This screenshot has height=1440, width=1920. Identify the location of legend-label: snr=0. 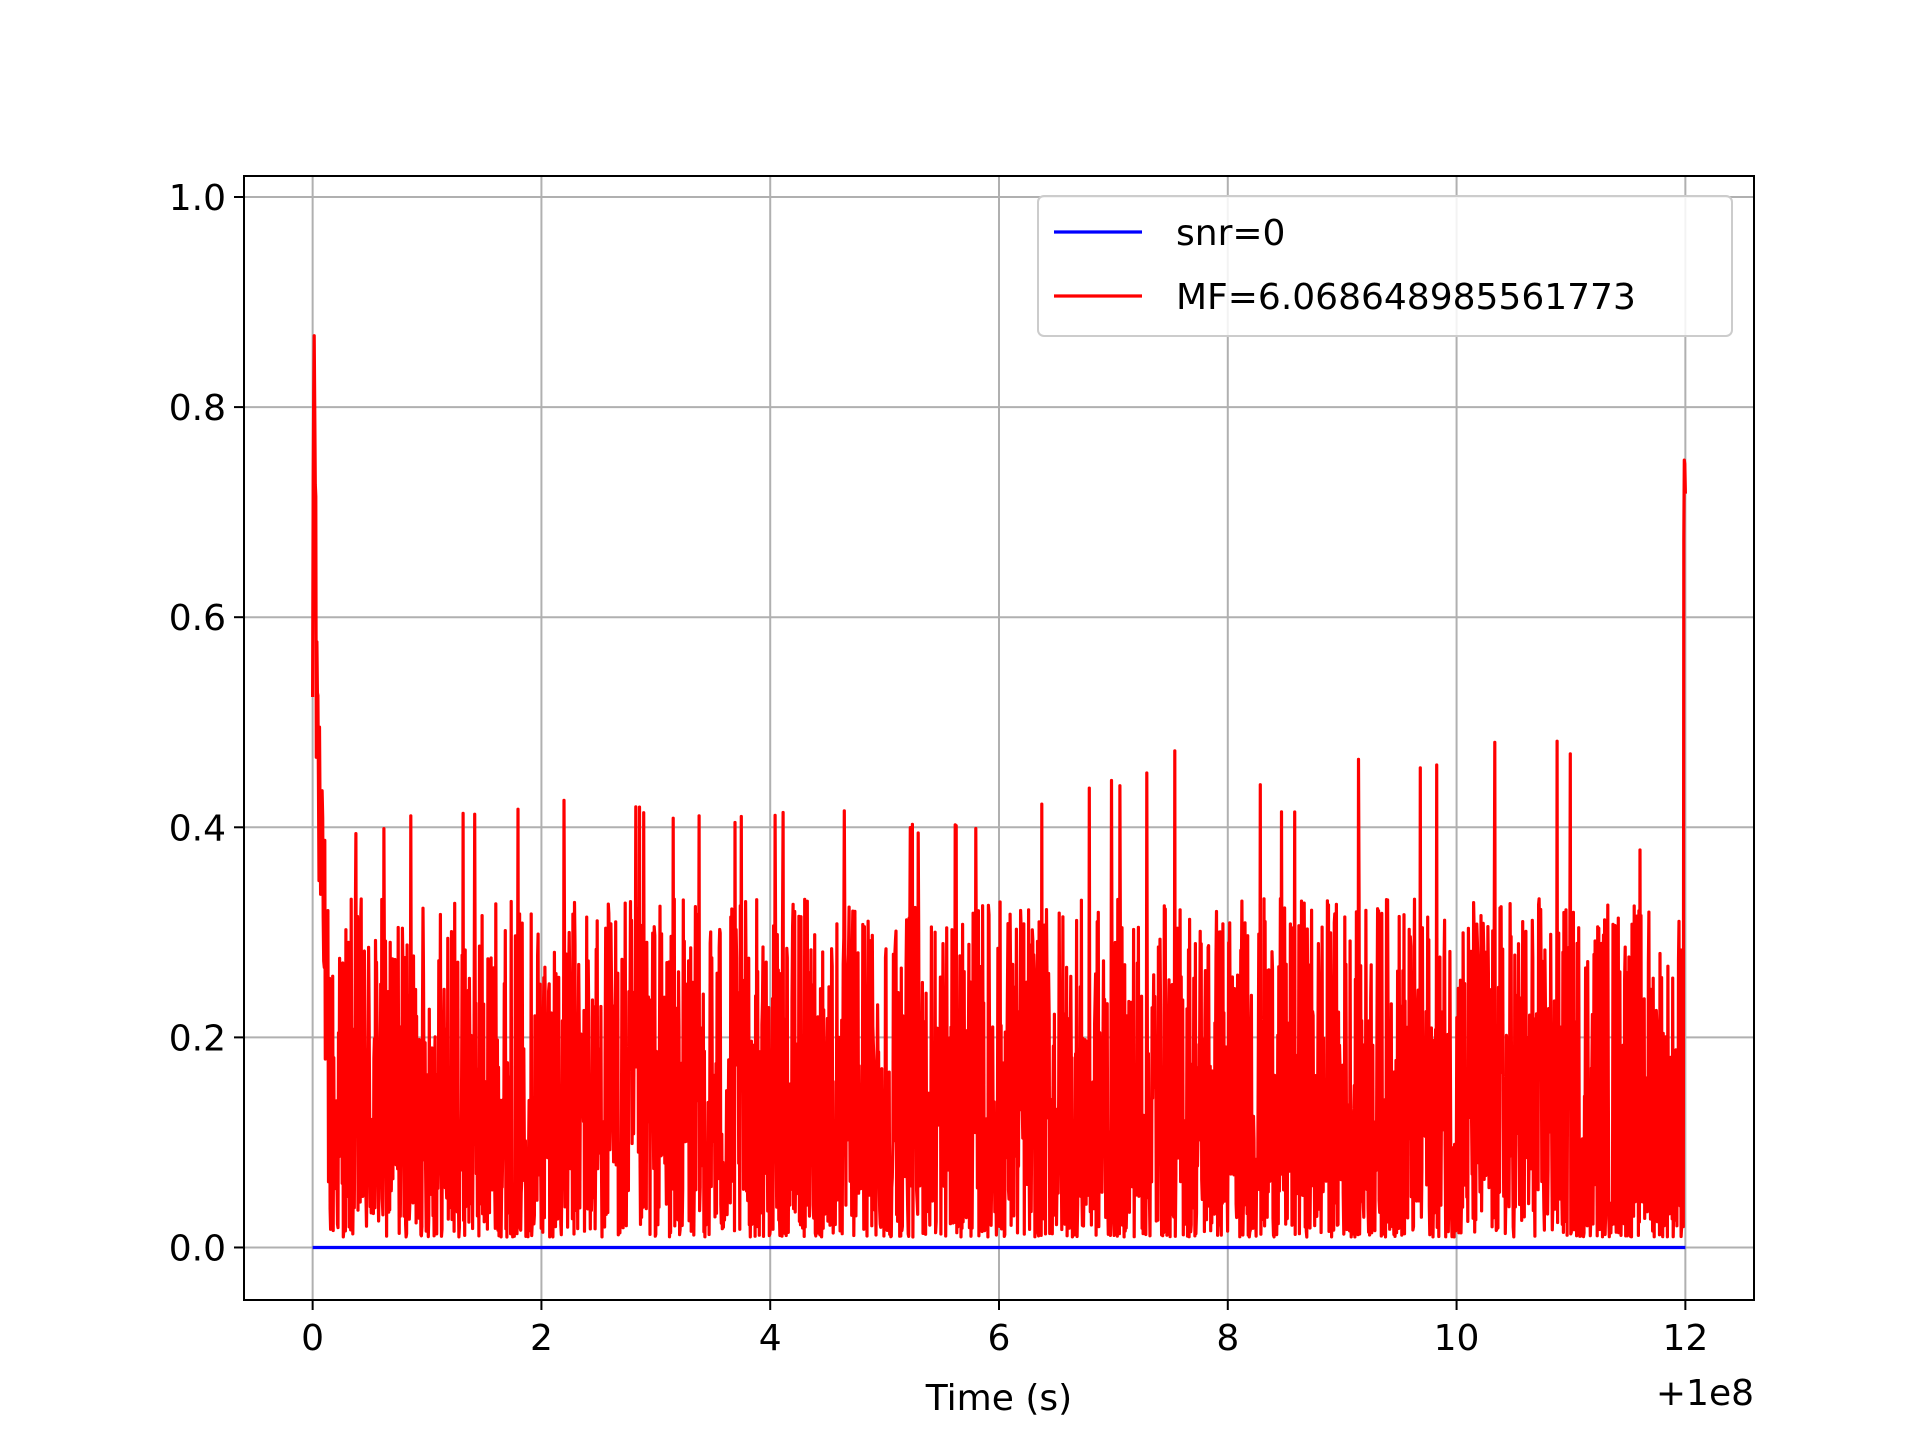
(1230, 233).